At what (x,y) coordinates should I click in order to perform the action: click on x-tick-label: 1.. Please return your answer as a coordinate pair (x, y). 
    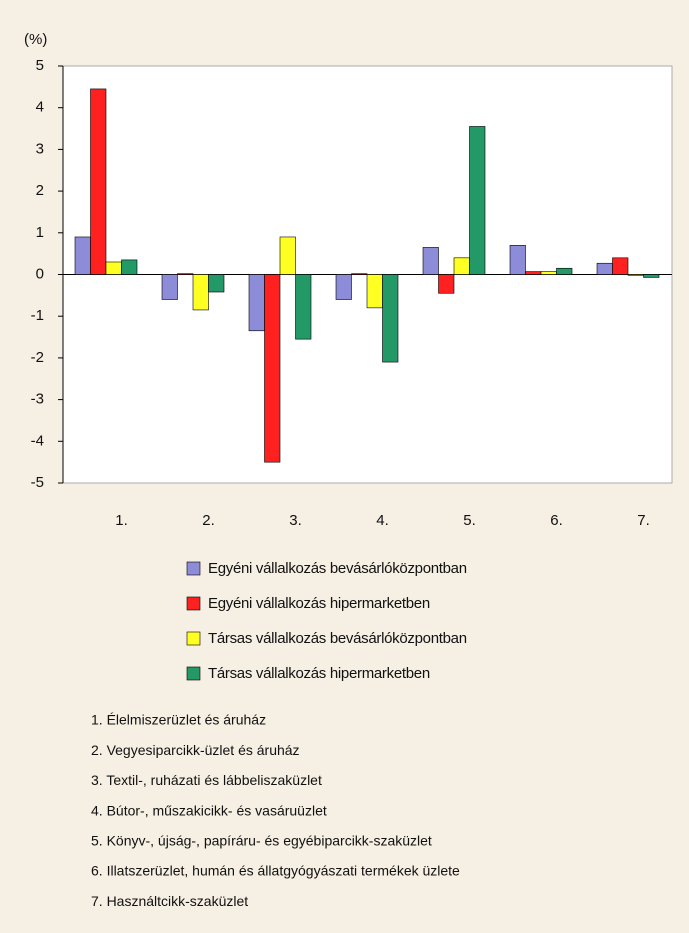
    Looking at the image, I should click on (121, 520).